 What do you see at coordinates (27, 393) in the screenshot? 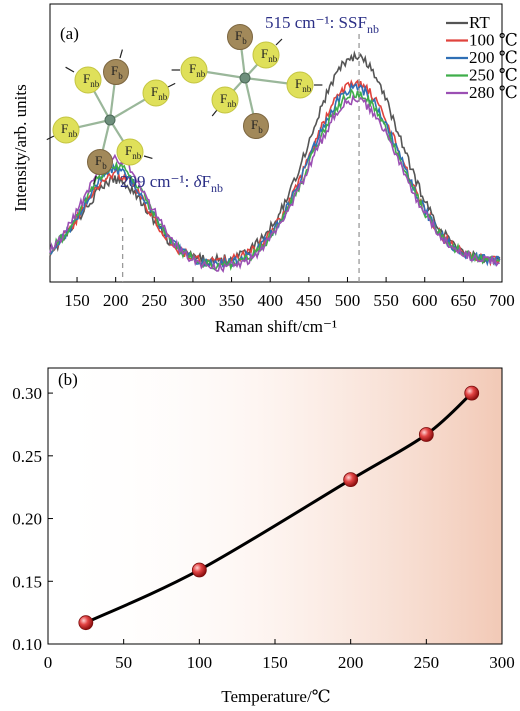
I see `y-tick-label-b: 0.30` at bounding box center [27, 393].